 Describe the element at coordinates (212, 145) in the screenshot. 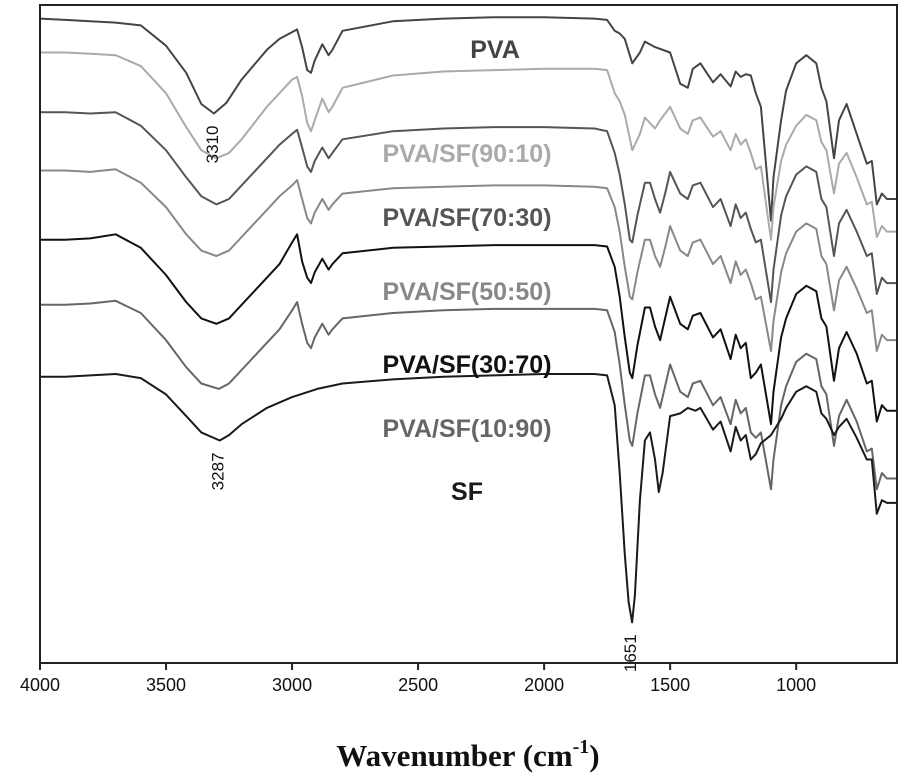

I see `peak-annotation-3310: 3310` at that location.